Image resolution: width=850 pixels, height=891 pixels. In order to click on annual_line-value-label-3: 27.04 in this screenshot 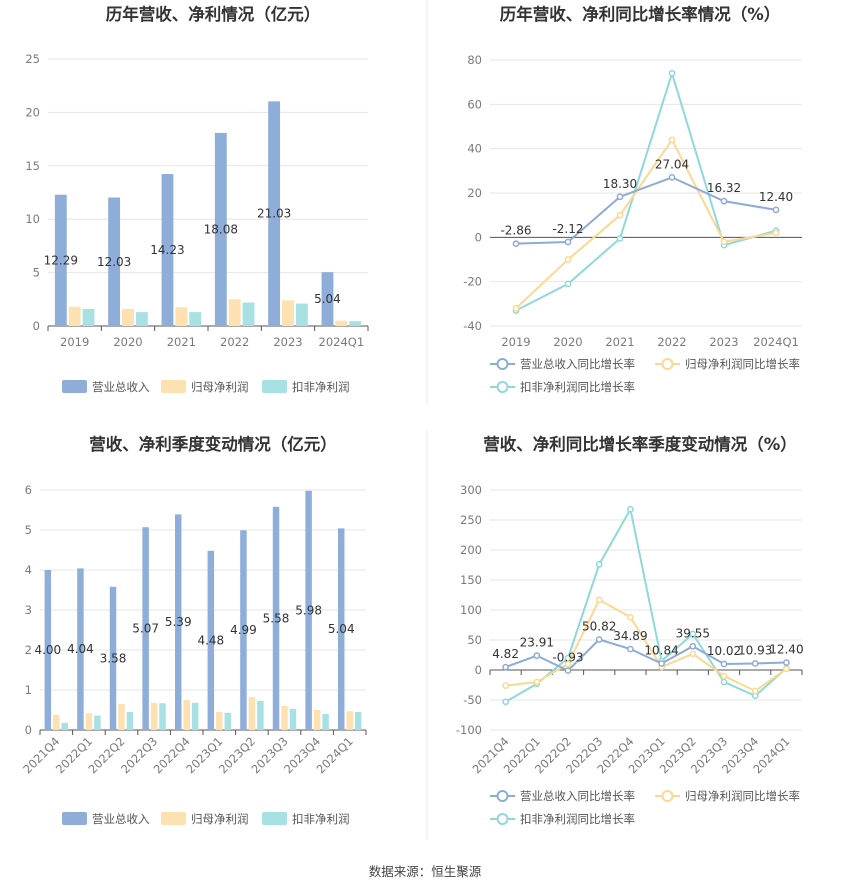, I will do `click(672, 164)`.